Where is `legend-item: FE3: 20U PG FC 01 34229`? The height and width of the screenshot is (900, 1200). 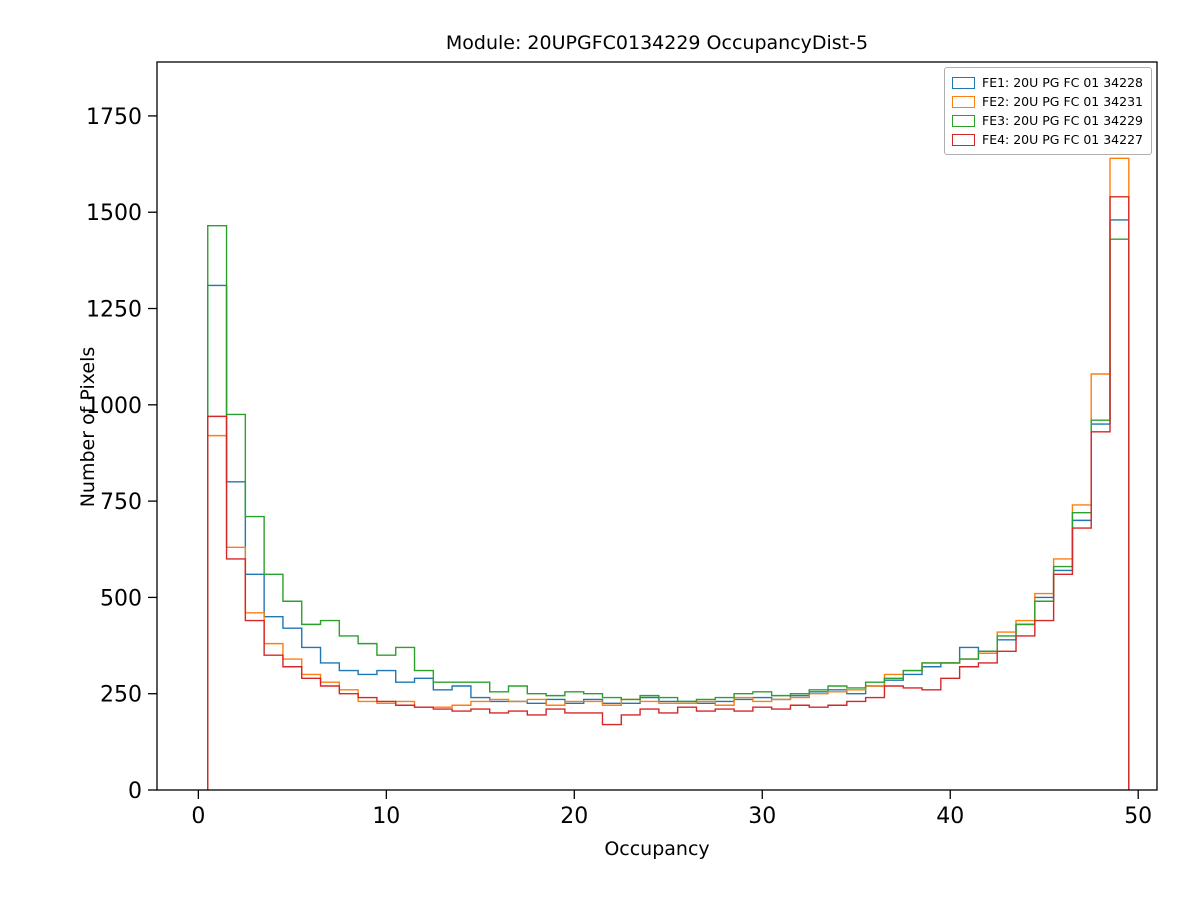 legend-item: FE3: 20U PG FC 01 34229 is located at coordinates (1047, 120).